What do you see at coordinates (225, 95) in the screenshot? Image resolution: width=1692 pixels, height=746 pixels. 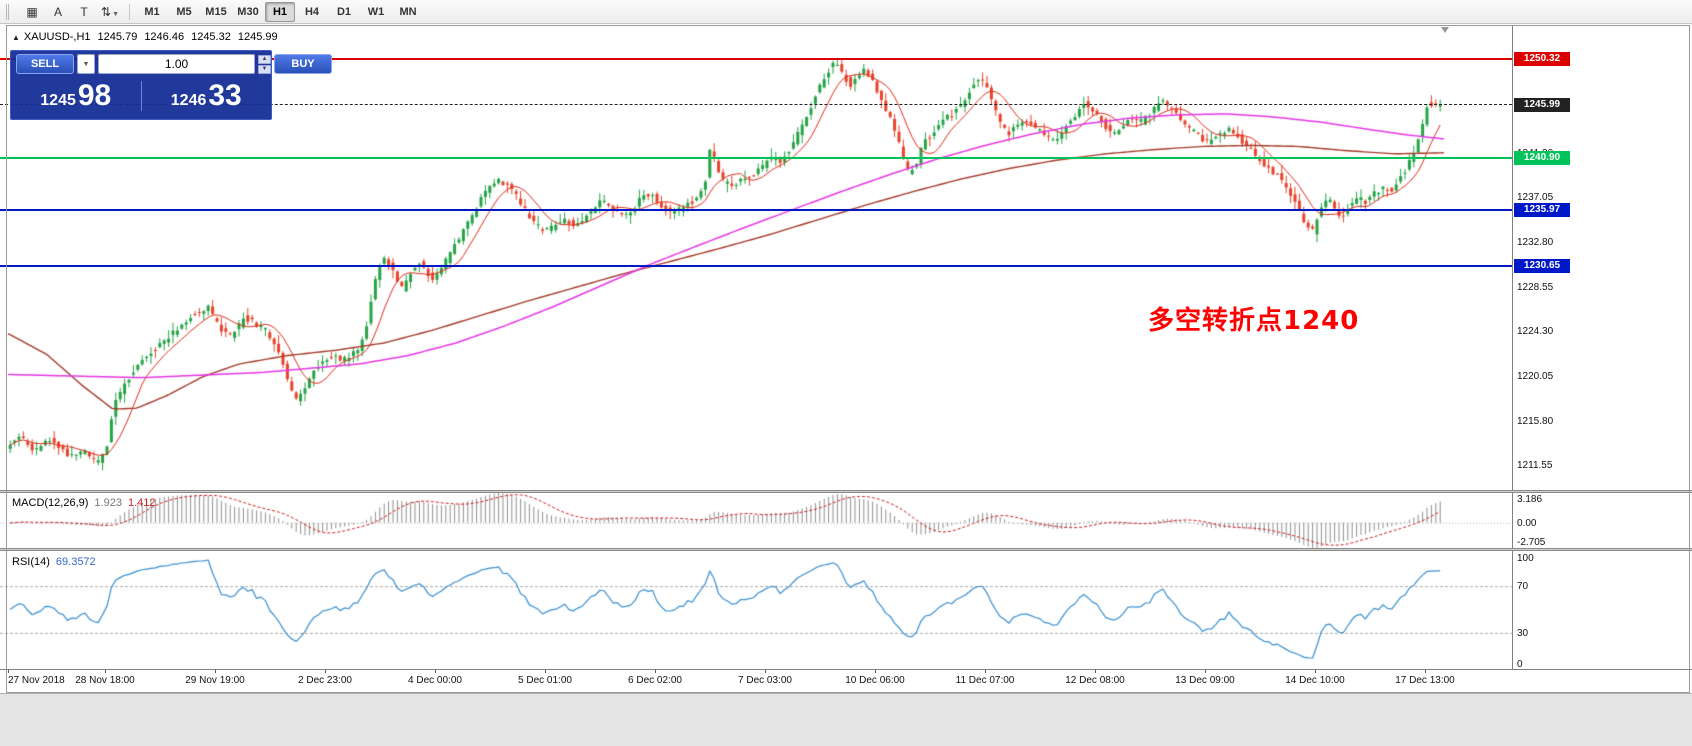 I see `buy-price-pips: 33` at bounding box center [225, 95].